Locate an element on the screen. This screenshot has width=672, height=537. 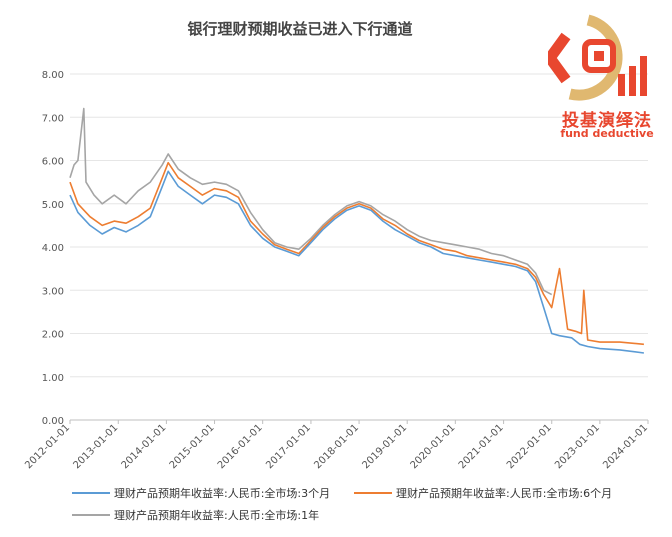
y-axis: 0.00 1.00 2.00 3.00 4.00 5.00 6.00 7.00 8.00 is located at coordinates (53, 248).